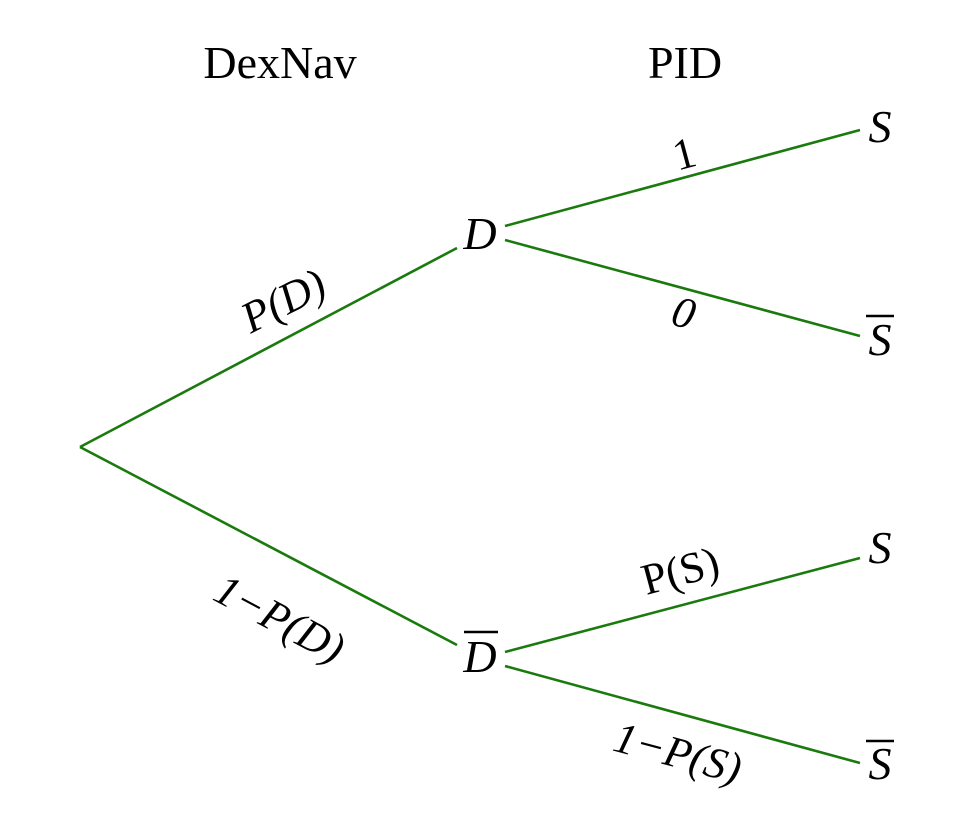 Image resolution: width=961 pixels, height=830 pixels. I want to click on label-zero: 0, so click(684, 312).